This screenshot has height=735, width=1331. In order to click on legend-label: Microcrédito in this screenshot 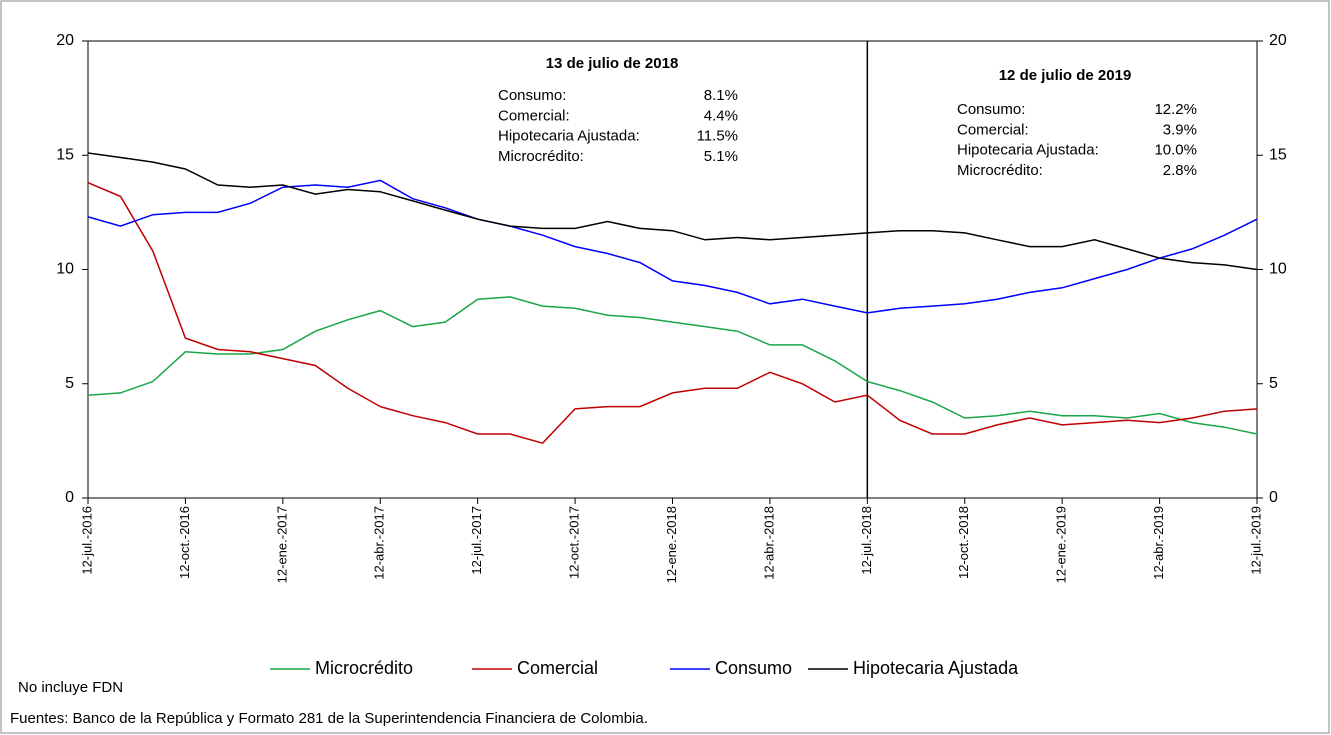, I will do `click(364, 668)`.